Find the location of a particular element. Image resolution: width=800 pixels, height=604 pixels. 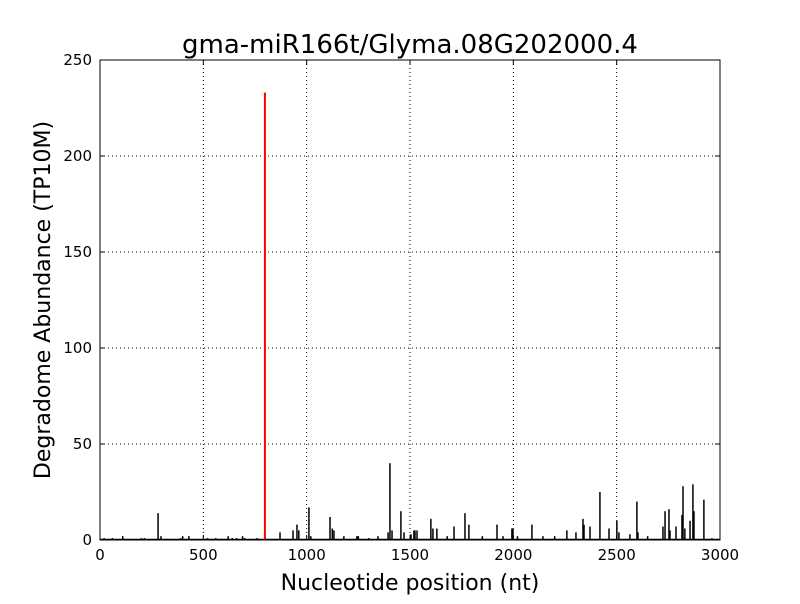

x-tick-label: 500 is located at coordinates (203, 555).